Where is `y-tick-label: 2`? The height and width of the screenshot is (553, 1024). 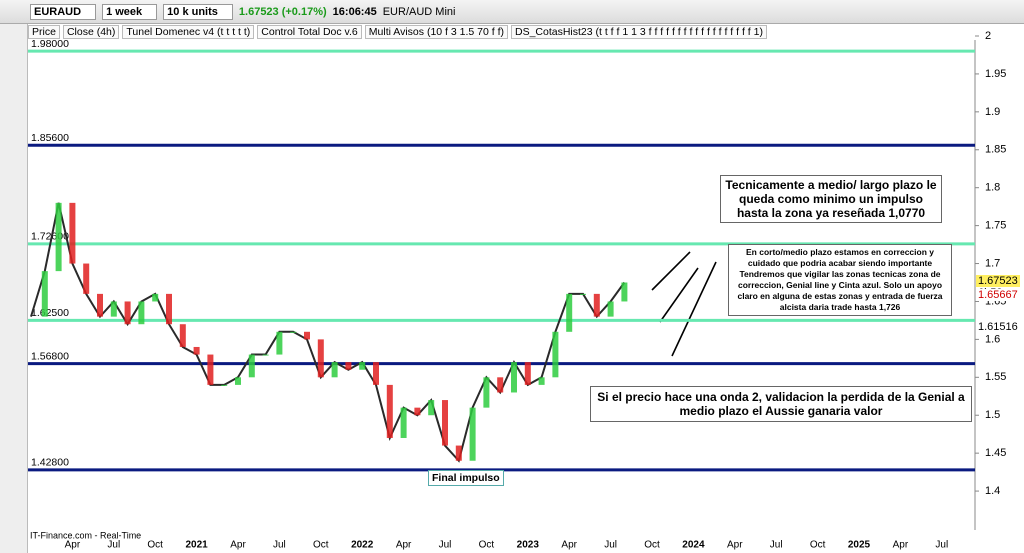 y-tick-label: 2 is located at coordinates (988, 36).